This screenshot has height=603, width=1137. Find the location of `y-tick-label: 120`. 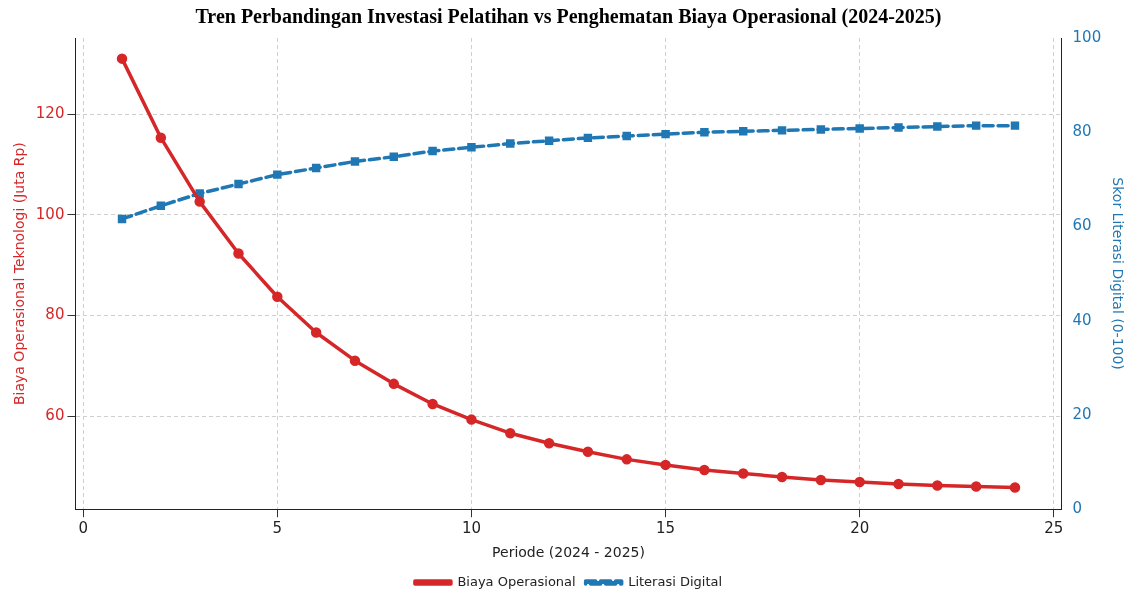

y-tick-label: 120 is located at coordinates (50, 112).